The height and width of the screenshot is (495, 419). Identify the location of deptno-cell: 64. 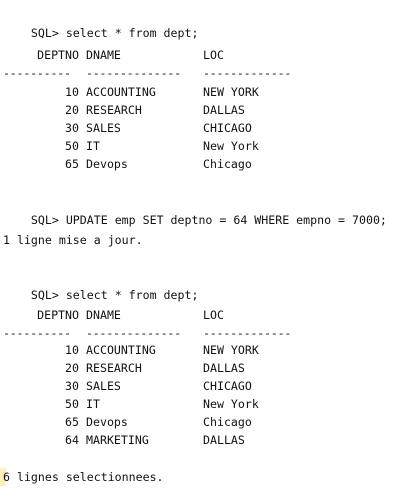
(72, 440).